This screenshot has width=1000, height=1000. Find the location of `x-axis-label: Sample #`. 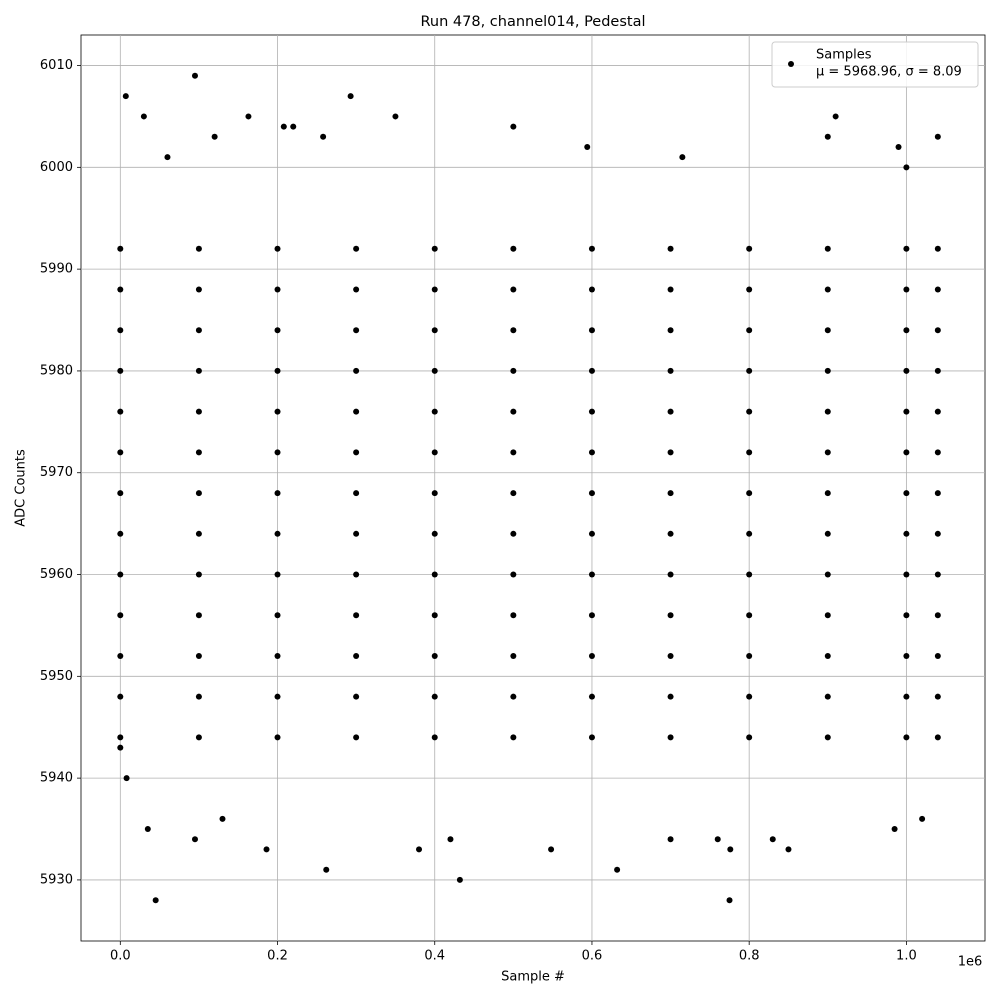

x-axis-label: Sample # is located at coordinates (533, 977).